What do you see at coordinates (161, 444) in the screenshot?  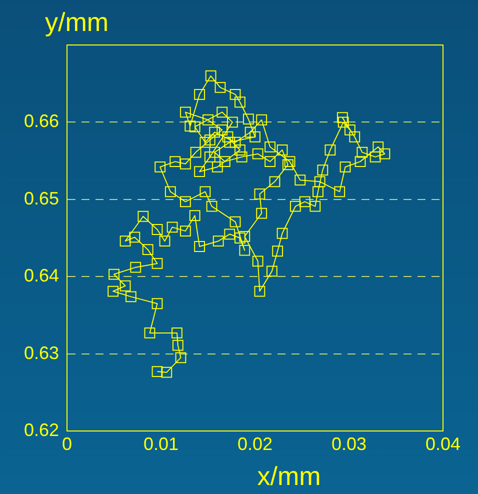 I see `x-tick-label: 0.01` at bounding box center [161, 444].